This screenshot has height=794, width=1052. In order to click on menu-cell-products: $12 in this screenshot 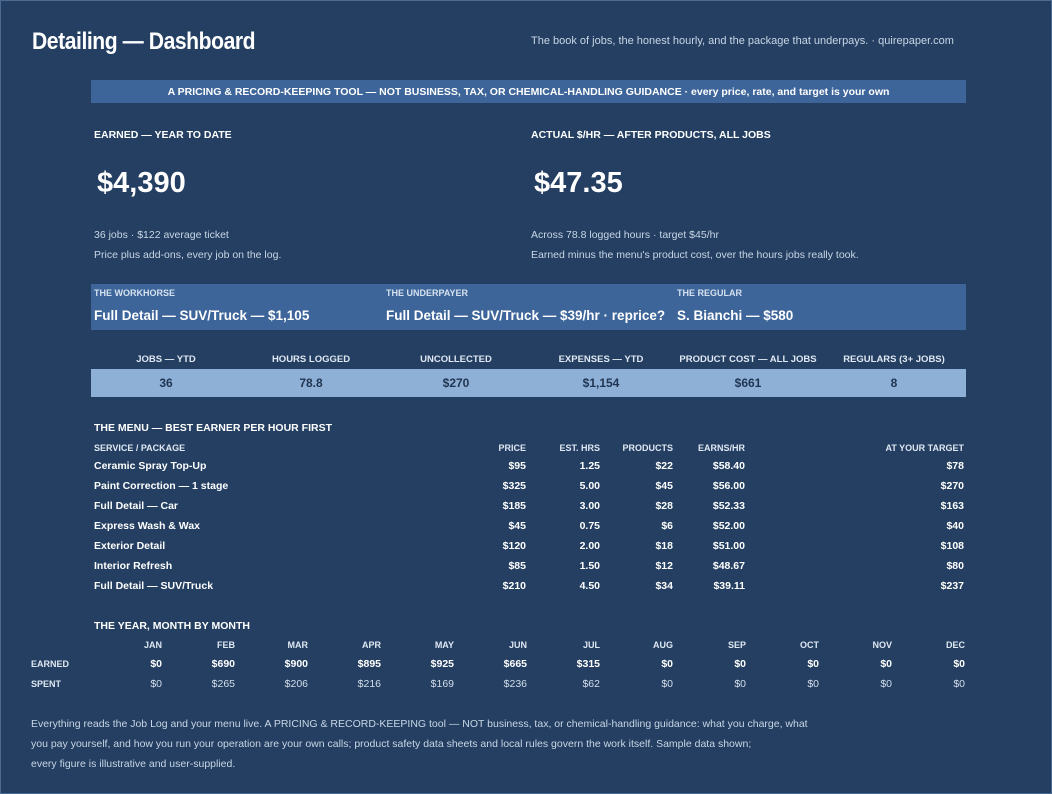, I will do `click(664, 566)`.